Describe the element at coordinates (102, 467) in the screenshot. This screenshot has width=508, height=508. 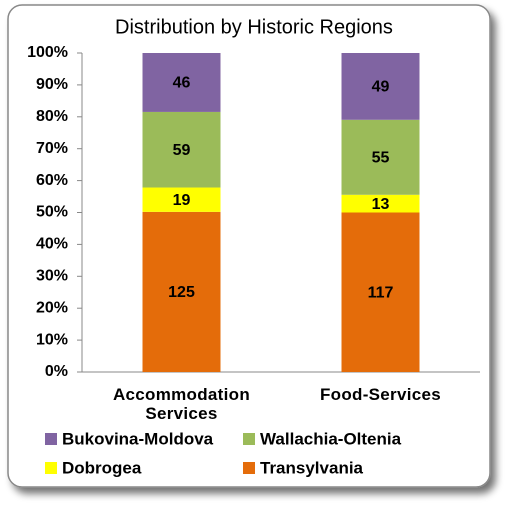
I see `legend-label: Dobrogea` at that location.